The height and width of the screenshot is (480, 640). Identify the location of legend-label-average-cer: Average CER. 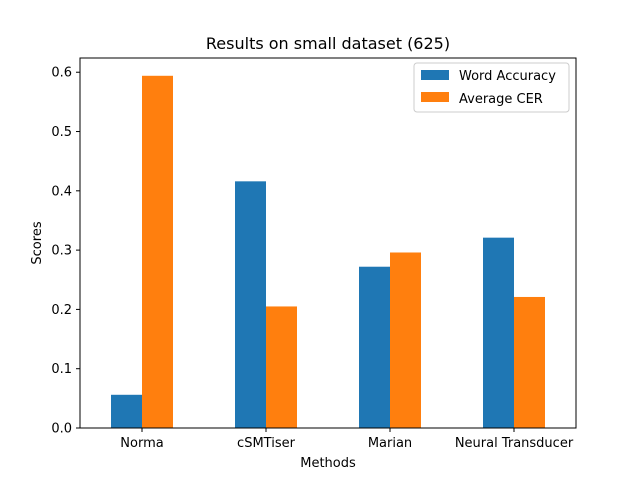
(501, 99).